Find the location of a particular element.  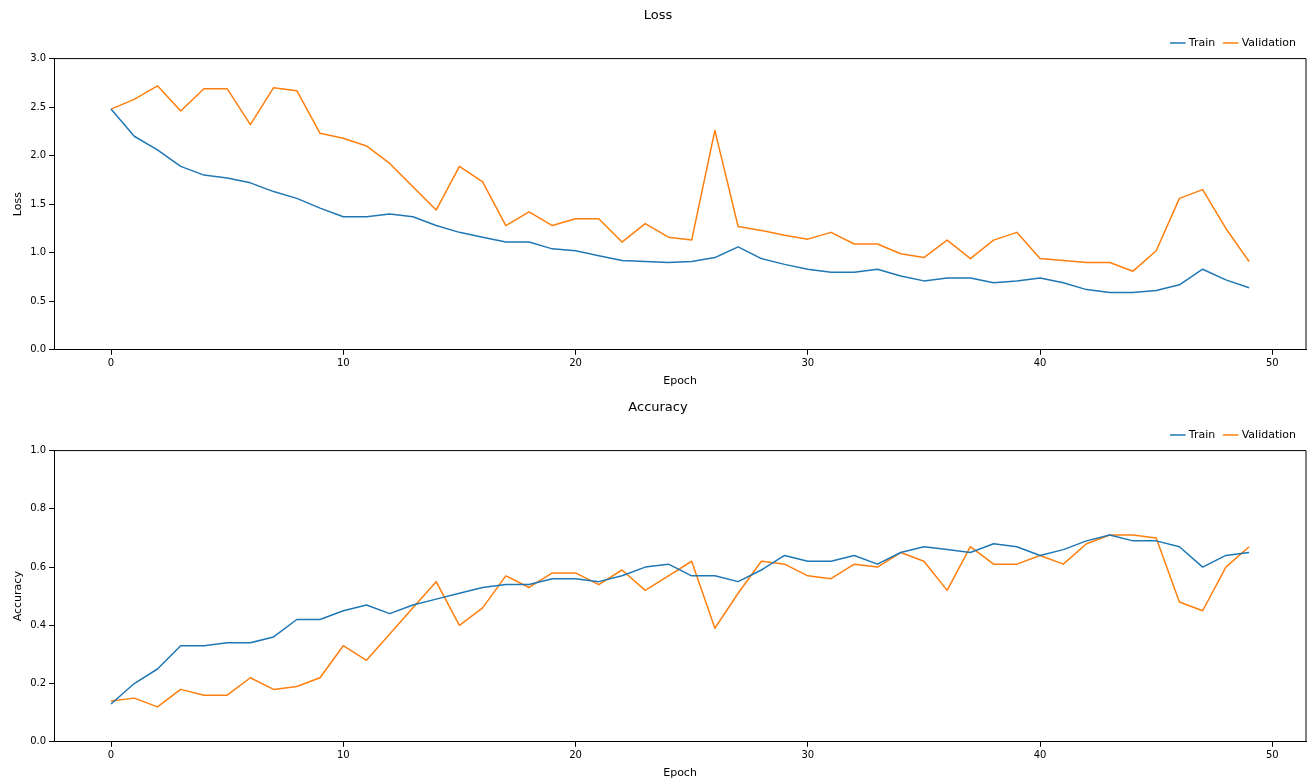

chart-title: Accuracy is located at coordinates (658, 407).